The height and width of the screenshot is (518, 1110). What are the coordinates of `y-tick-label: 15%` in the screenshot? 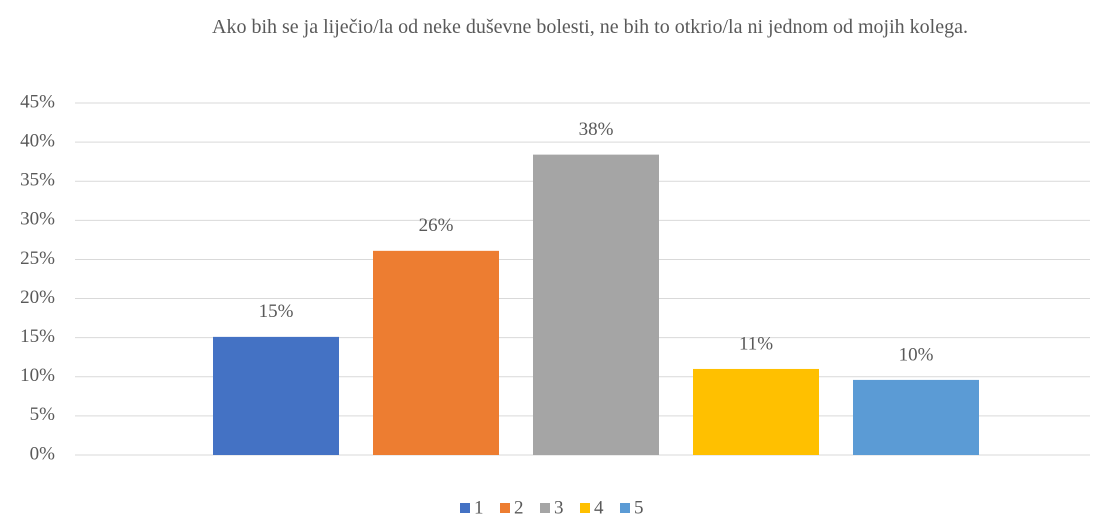 It's located at (37, 336).